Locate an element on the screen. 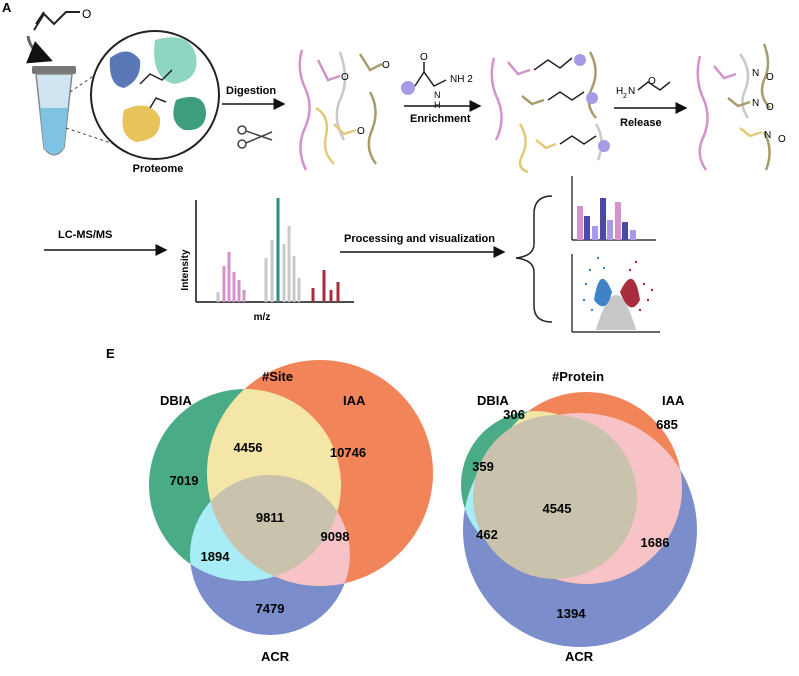 Image resolution: width=799 pixels, height=676 pixels. protein-teal-icon is located at coordinates (175, 60).